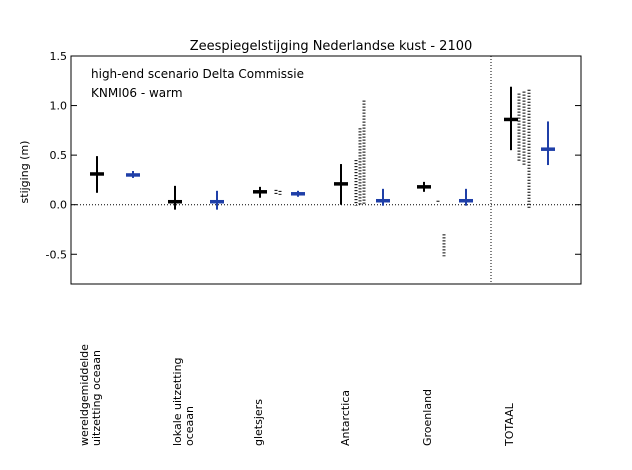  What do you see at coordinates (96, 398) in the screenshot?
I see `category-label: uitzetting oceaan` at bounding box center [96, 398].